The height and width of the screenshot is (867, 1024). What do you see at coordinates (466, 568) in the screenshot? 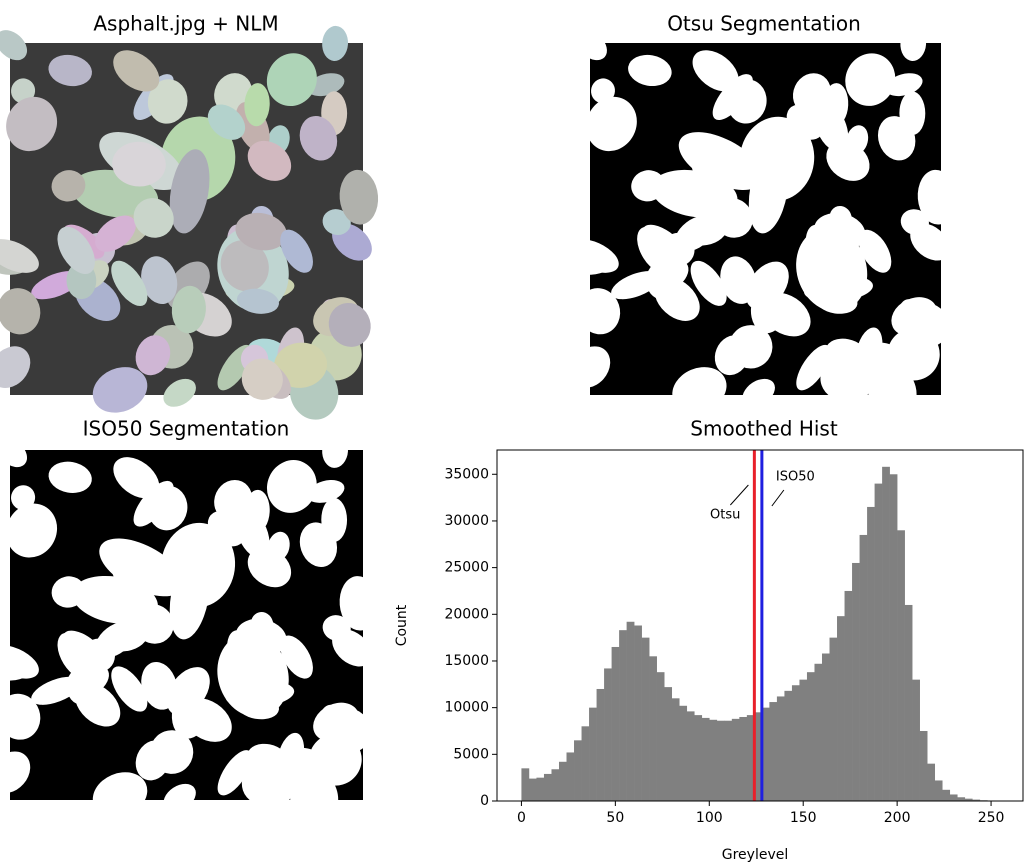
I see `y-tick-label: 25000` at bounding box center [466, 568].